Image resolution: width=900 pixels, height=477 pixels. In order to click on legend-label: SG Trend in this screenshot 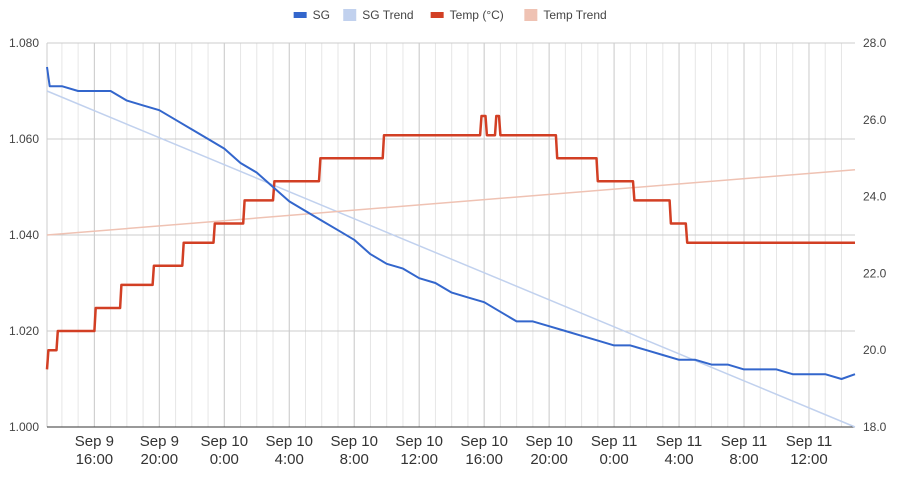, I will do `click(387, 15)`.